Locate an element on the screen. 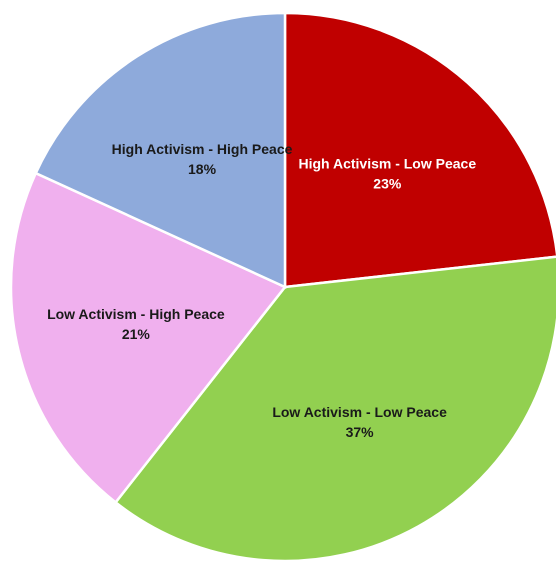 This screenshot has height=562, width=556. pie-slice-percent: 23% is located at coordinates (387, 184).